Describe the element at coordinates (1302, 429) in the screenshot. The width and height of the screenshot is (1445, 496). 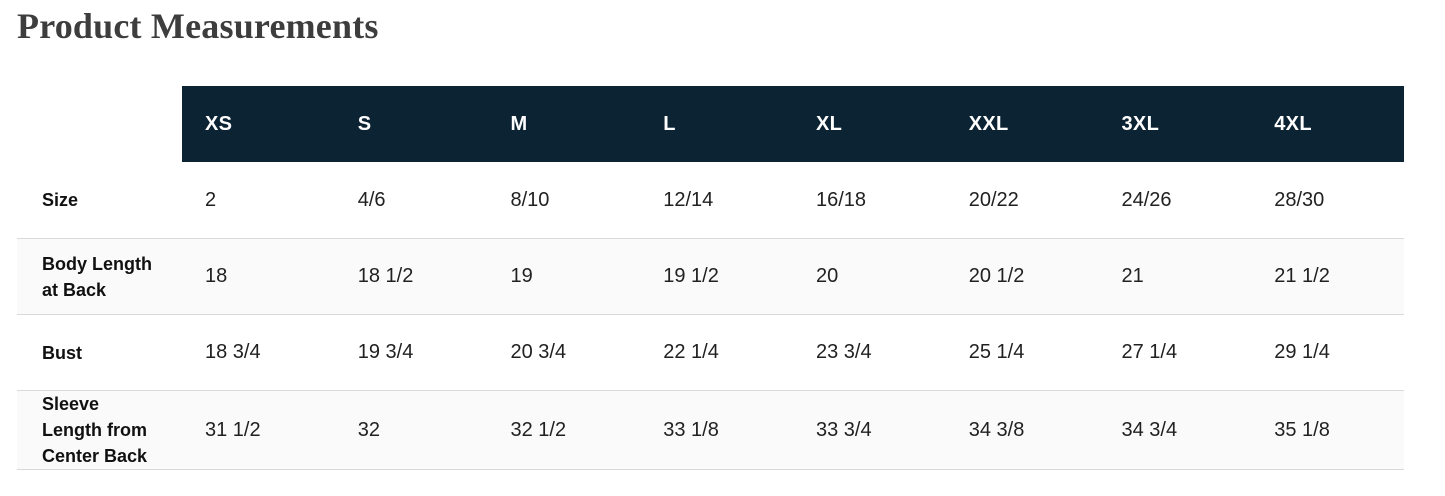
I see `measurement-value-cell: 35 1/8` at that location.